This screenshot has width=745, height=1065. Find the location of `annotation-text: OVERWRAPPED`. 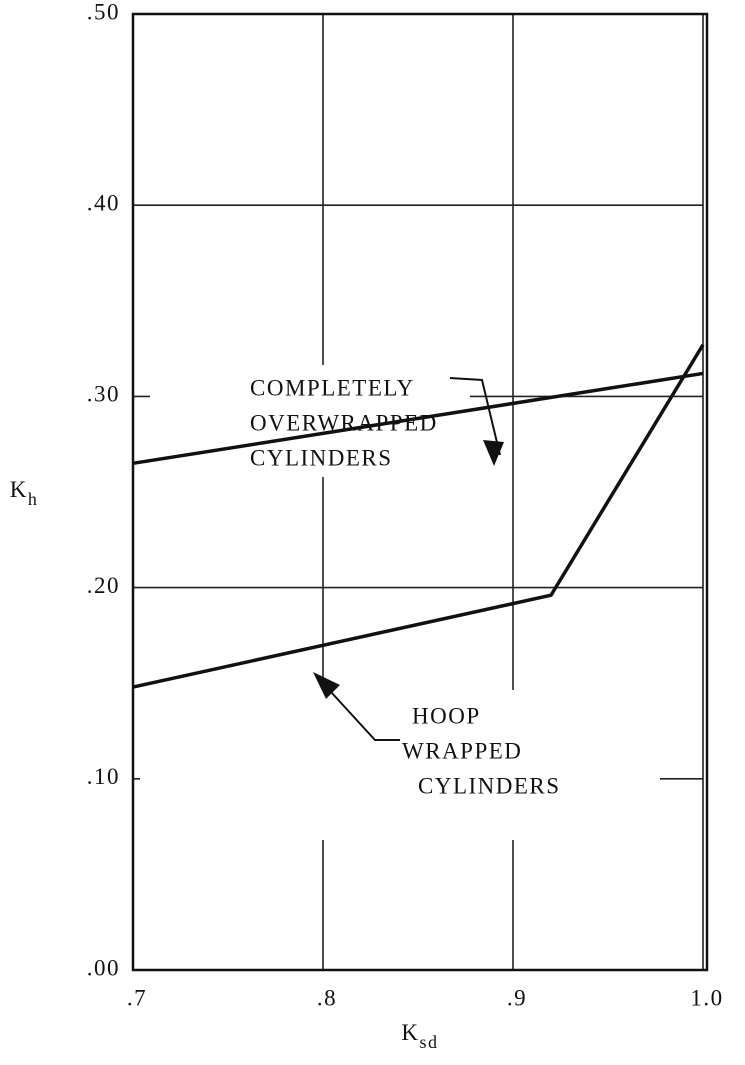

annotation-text: OVERWRAPPED is located at coordinates (344, 422).